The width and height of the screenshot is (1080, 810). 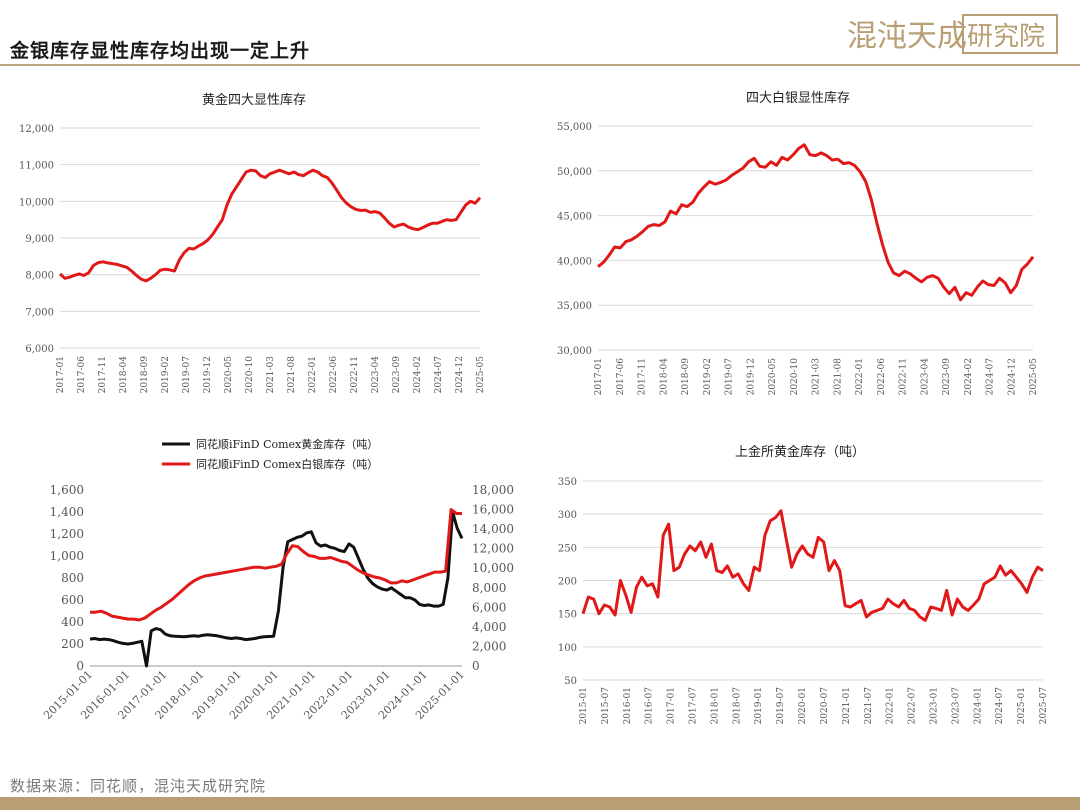 What do you see at coordinates (567, 615) in the screenshot?
I see `y-tick-label: 150` at bounding box center [567, 615].